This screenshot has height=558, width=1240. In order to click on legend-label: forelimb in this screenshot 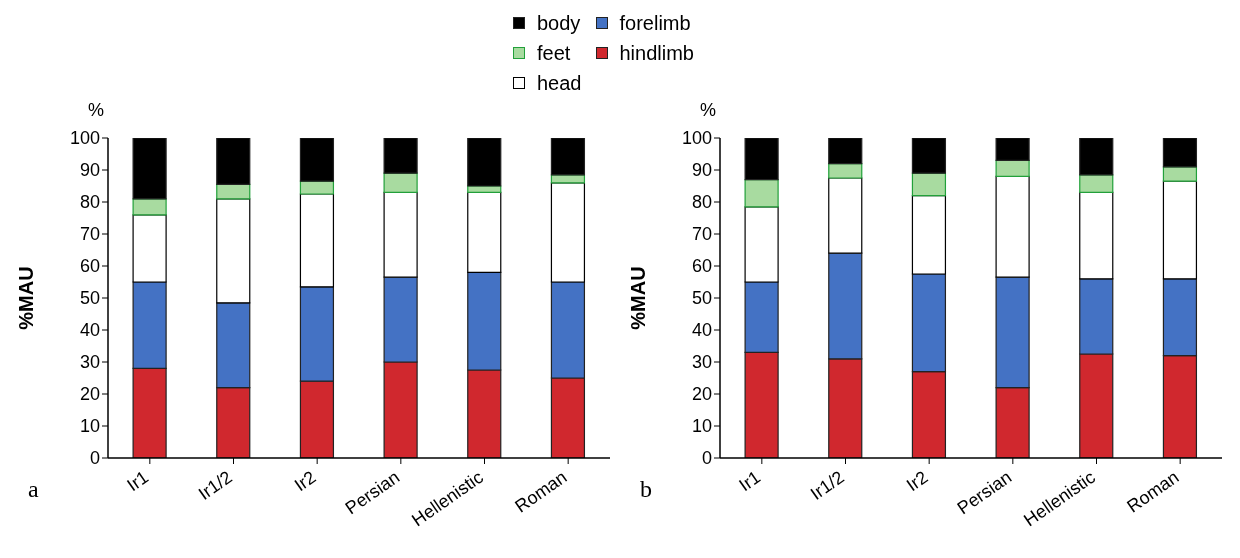, I will do `click(655, 23)`.